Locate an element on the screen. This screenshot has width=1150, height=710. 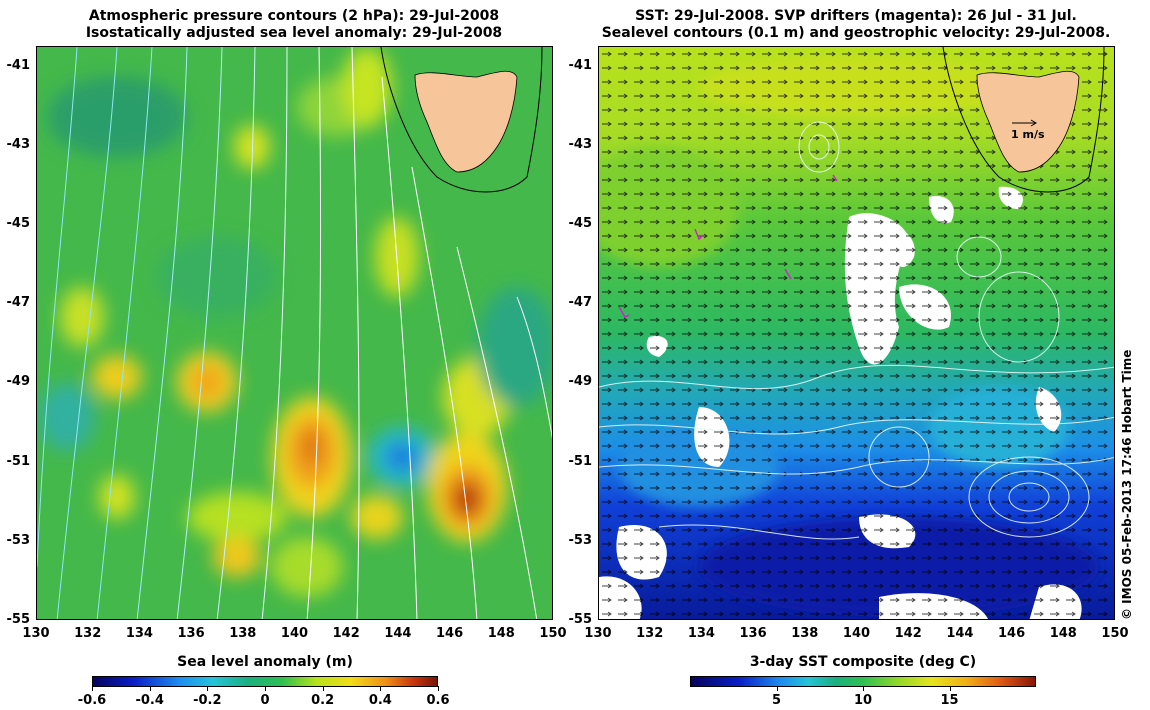
left-y-tick-label: -41 is located at coordinates (18, 65).